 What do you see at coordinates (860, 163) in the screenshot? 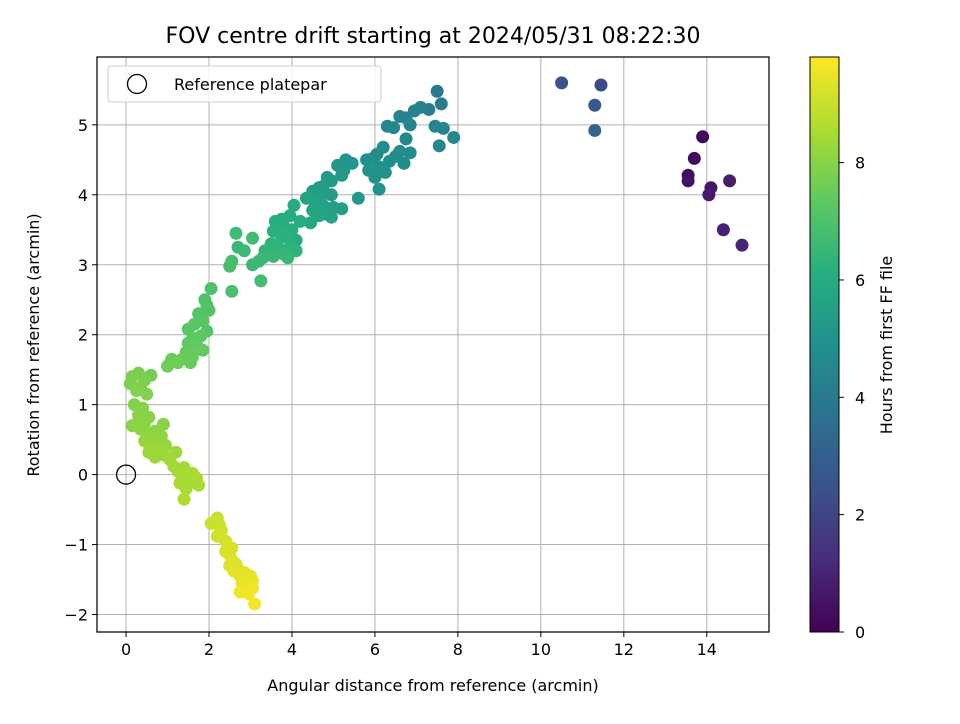
I see `colorbar-tick-label: 8` at bounding box center [860, 163].